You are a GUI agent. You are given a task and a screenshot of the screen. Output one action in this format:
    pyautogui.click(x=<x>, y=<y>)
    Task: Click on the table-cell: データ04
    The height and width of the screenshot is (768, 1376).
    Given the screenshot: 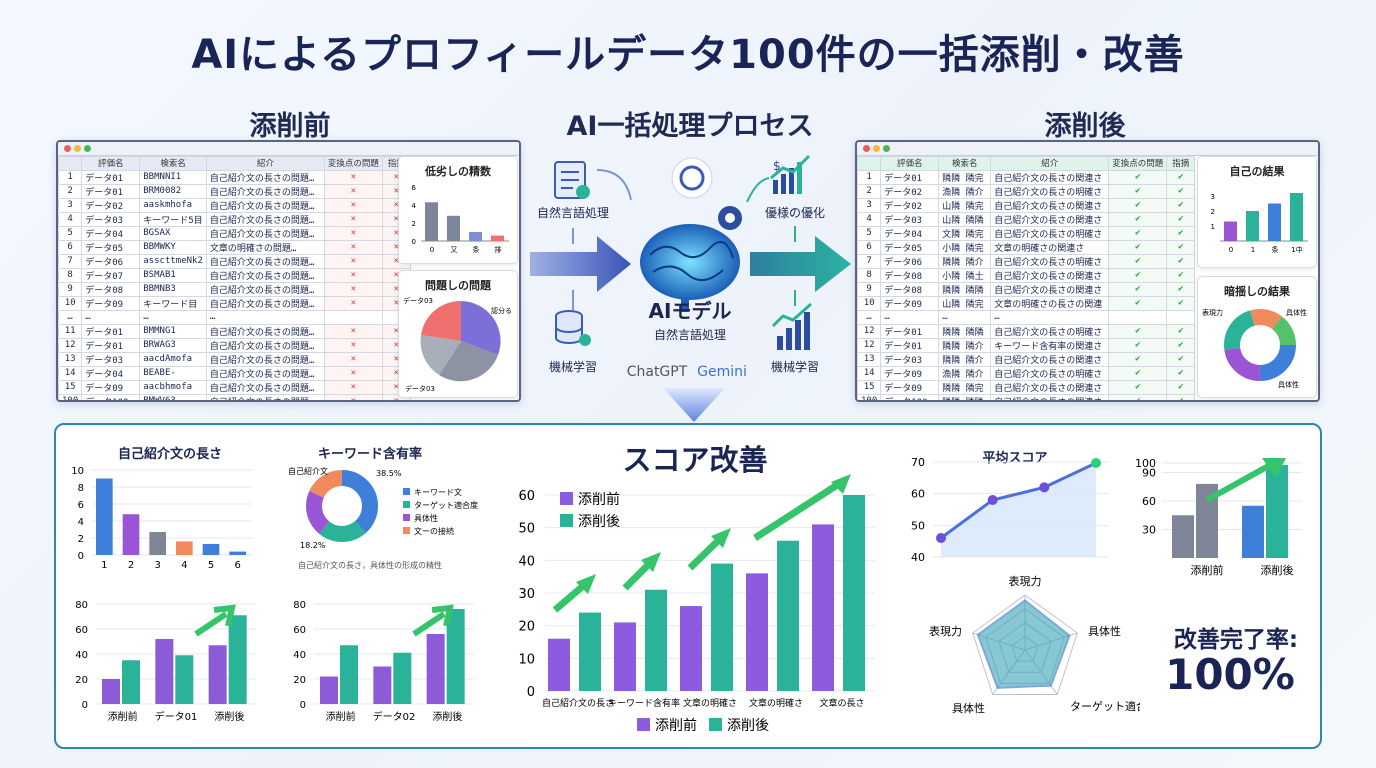 What is the action you would take?
    pyautogui.click(x=910, y=233)
    